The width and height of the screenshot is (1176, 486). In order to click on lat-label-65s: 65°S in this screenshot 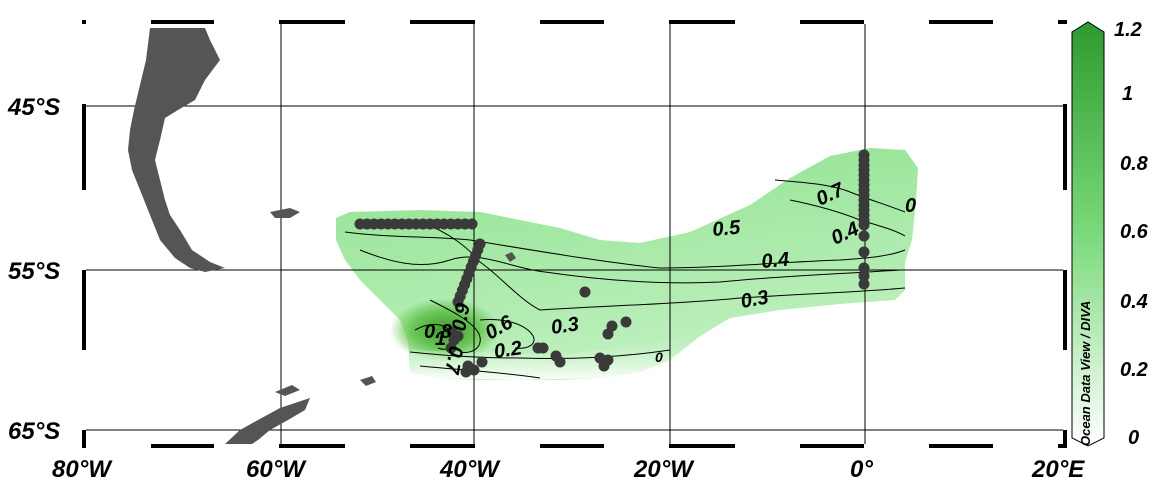, I will do `click(34, 431)`.